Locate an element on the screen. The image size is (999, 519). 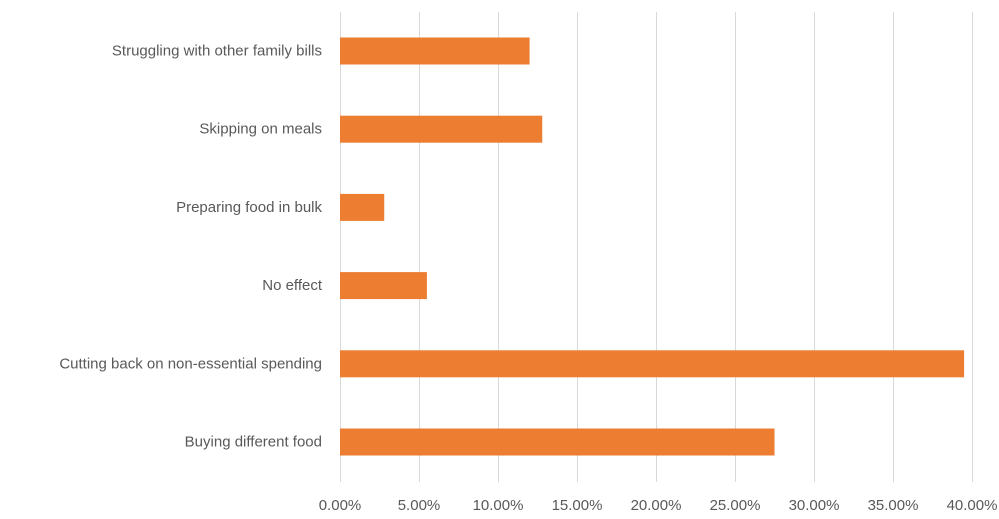
category-label: Buying different food is located at coordinates (253, 442).